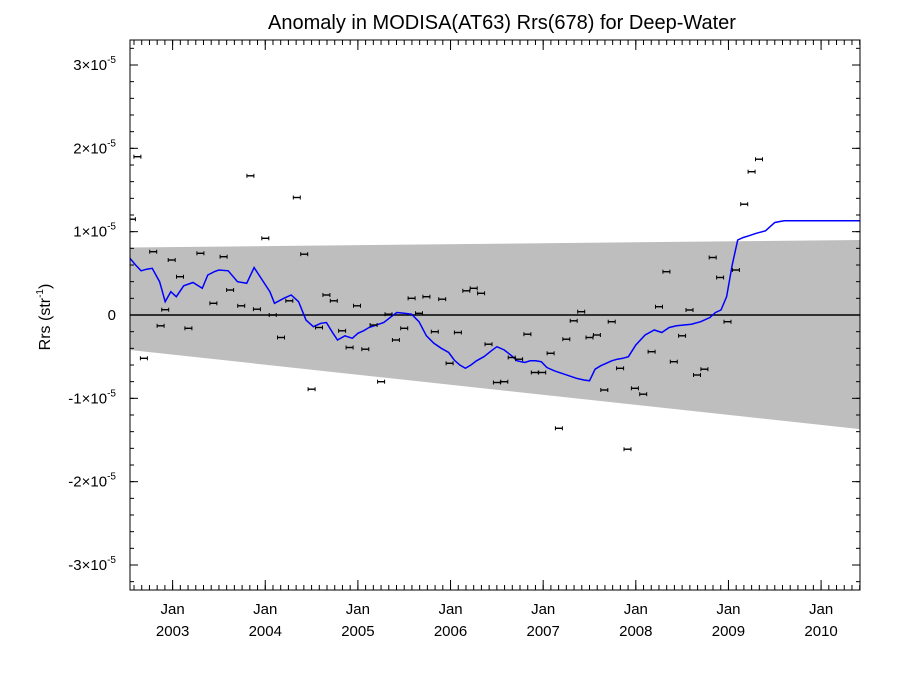  I want to click on x-tick-label-year: 2004, so click(265, 631).